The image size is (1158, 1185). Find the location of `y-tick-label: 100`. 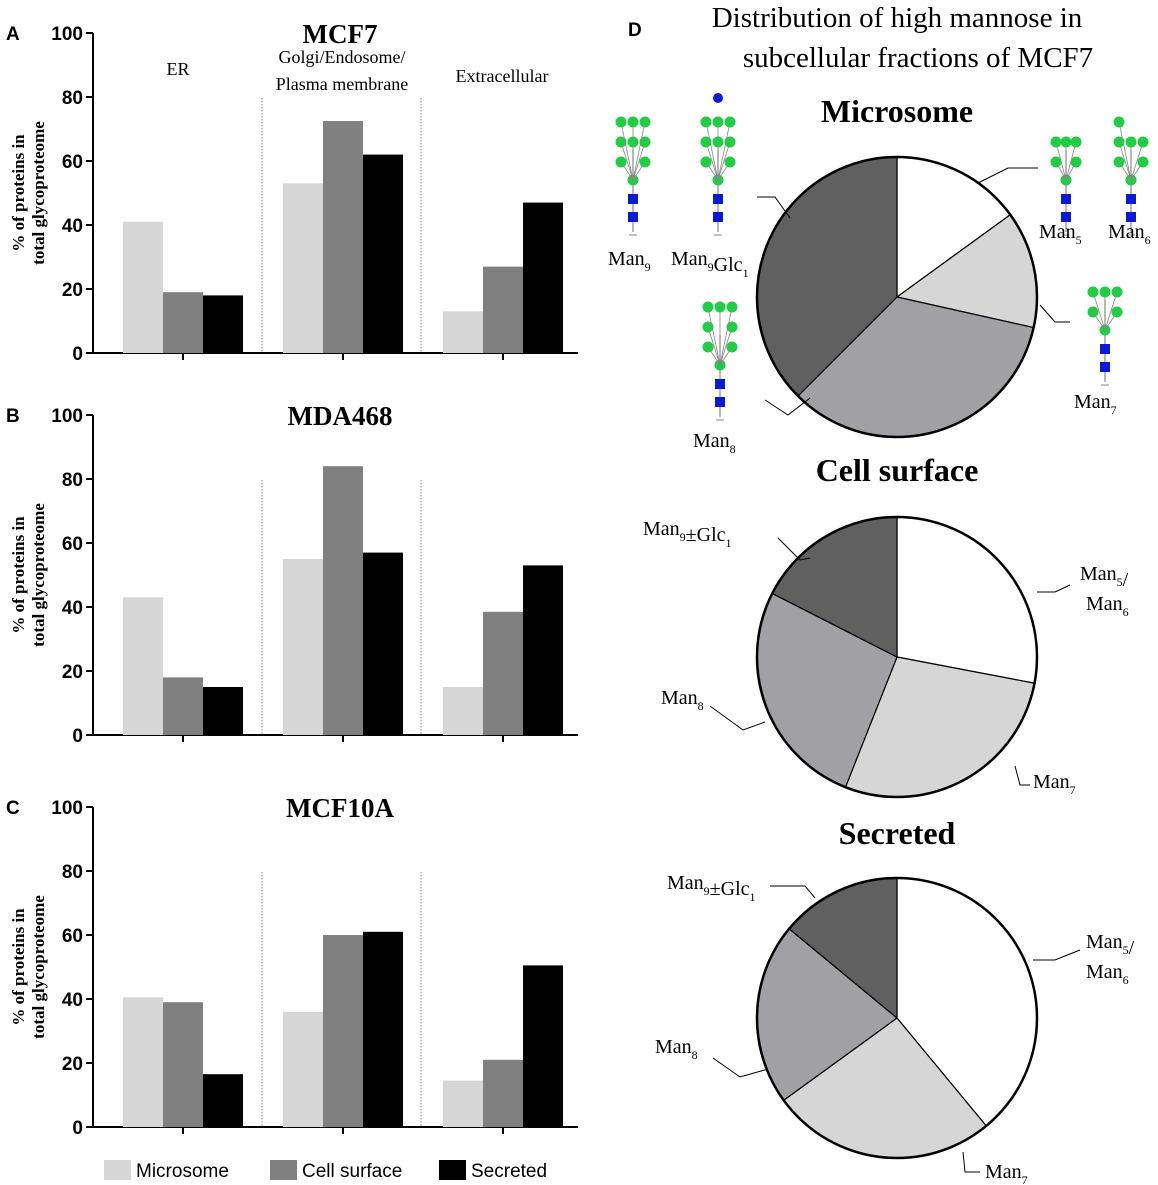

y-tick-label: 100 is located at coordinates (67, 416).